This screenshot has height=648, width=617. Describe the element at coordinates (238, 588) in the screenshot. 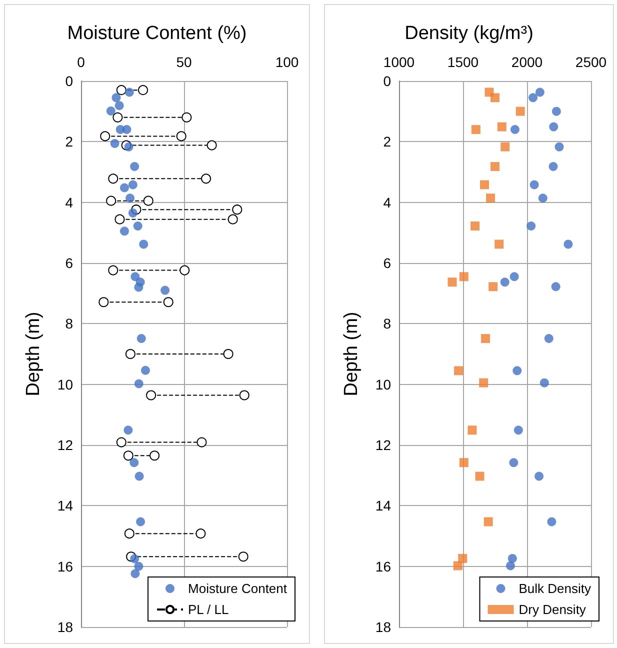

I see `legend-label: Moisture Content` at that location.